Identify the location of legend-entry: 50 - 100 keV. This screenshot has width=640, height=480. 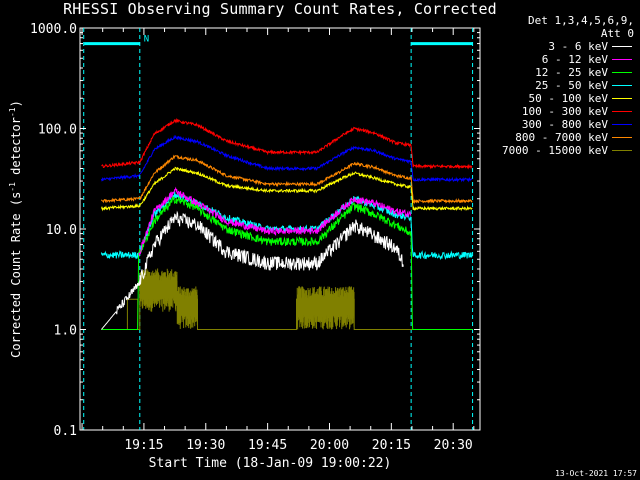
(559, 98).